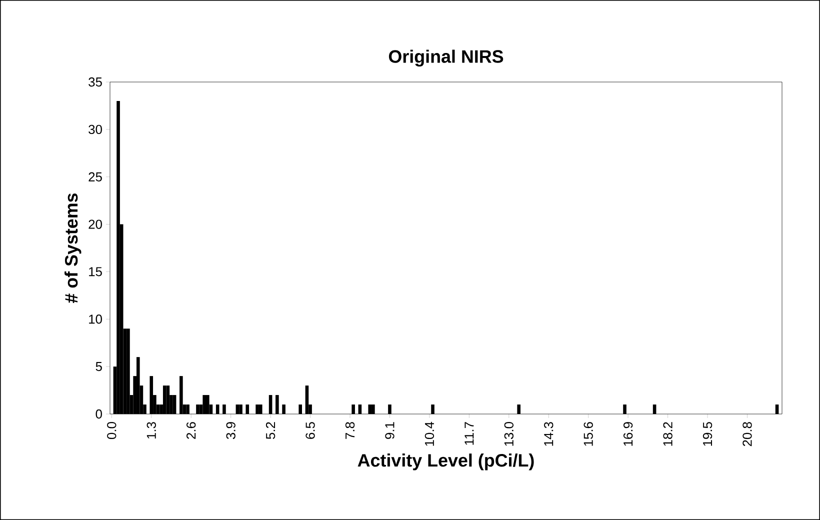  Describe the element at coordinates (73, 248) in the screenshot. I see `y-axis-title: # of Systems` at that location.